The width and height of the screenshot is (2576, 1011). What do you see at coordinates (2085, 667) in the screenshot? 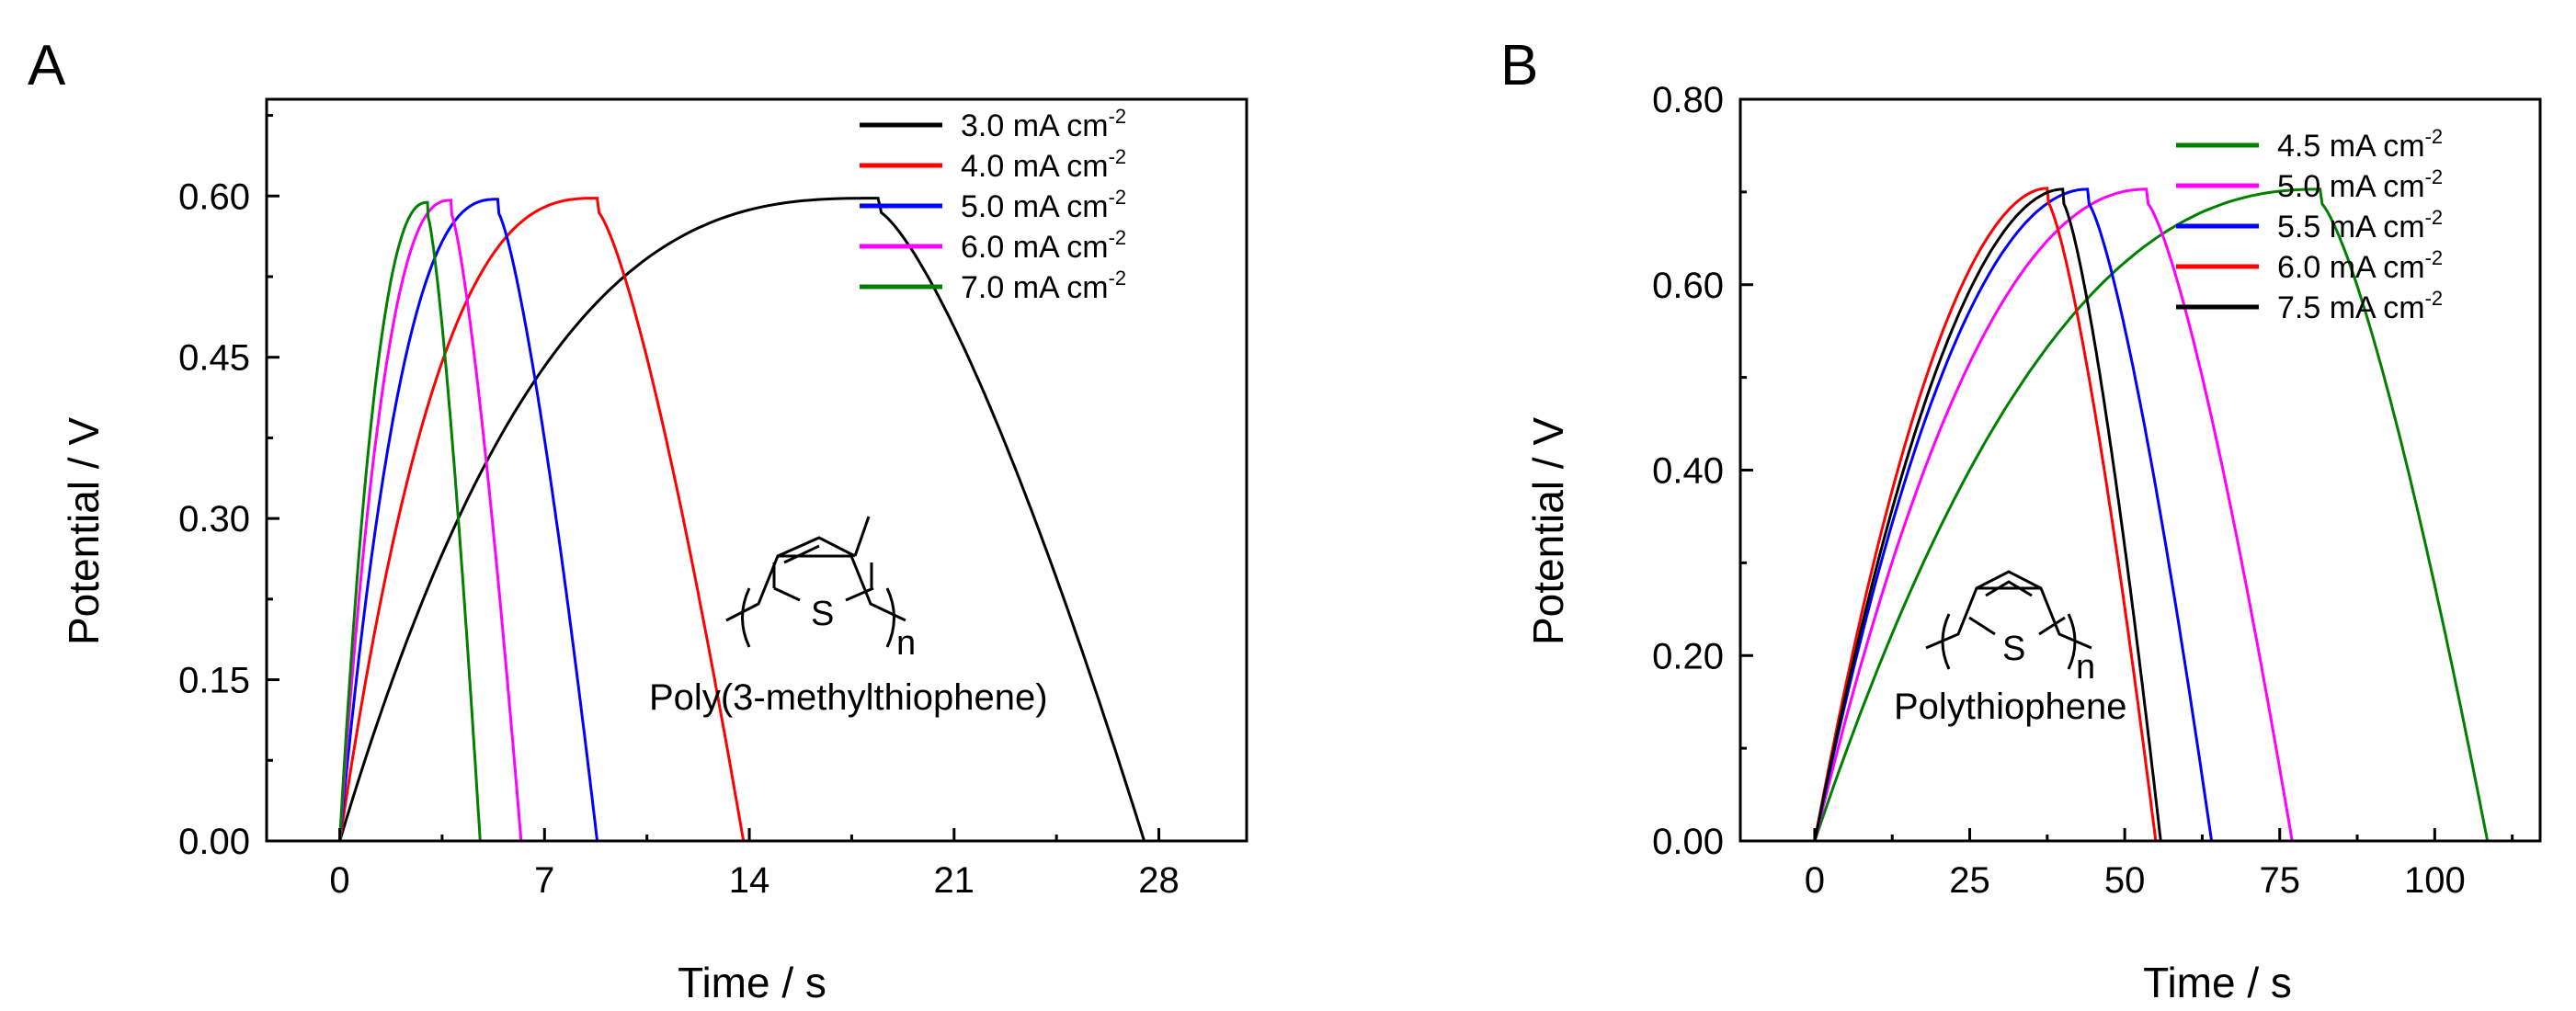
I see `panel-b-repeat-n: n` at bounding box center [2085, 667].